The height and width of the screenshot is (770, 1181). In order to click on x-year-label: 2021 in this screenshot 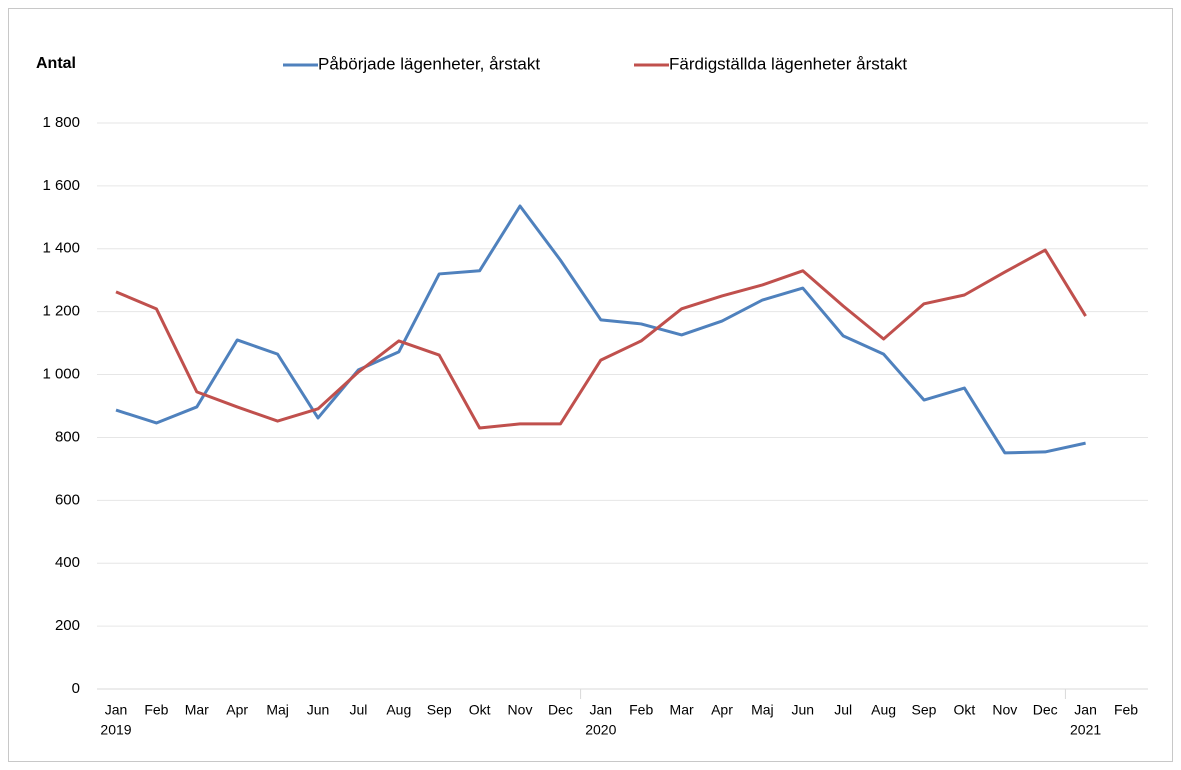, I will do `click(1085, 730)`.